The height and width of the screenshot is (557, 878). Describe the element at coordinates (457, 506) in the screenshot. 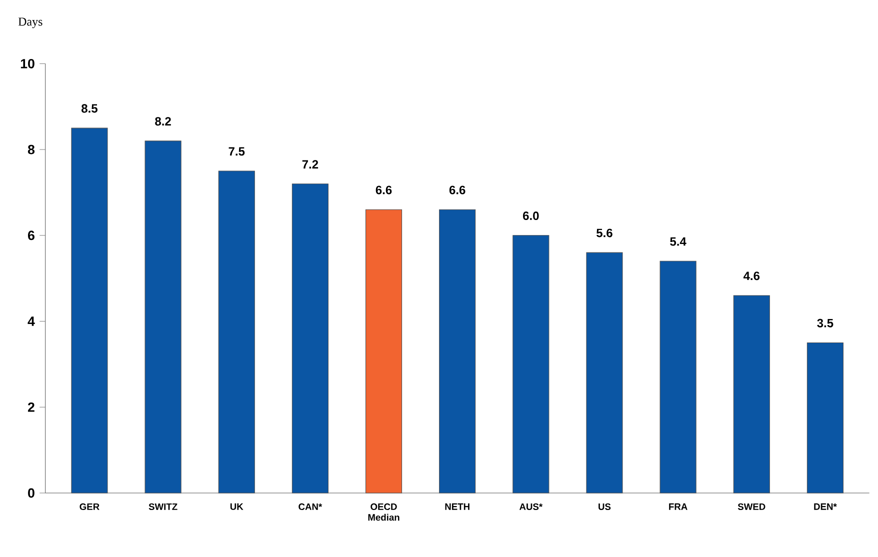

I see `x-tick-label: NETH` at that location.